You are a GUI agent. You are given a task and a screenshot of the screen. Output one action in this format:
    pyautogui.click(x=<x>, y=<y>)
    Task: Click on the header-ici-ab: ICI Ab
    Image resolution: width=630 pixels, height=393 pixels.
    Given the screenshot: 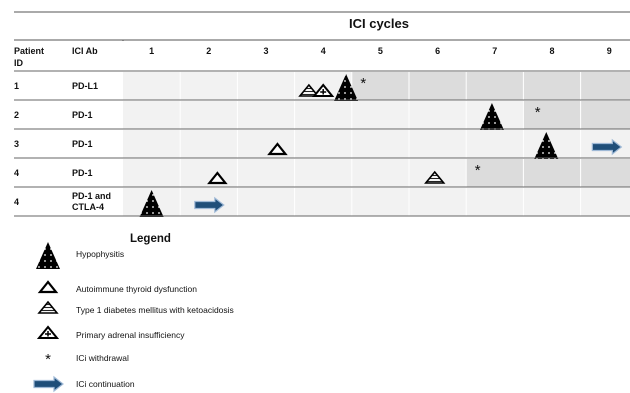 What is the action you would take?
    pyautogui.click(x=85, y=51)
    